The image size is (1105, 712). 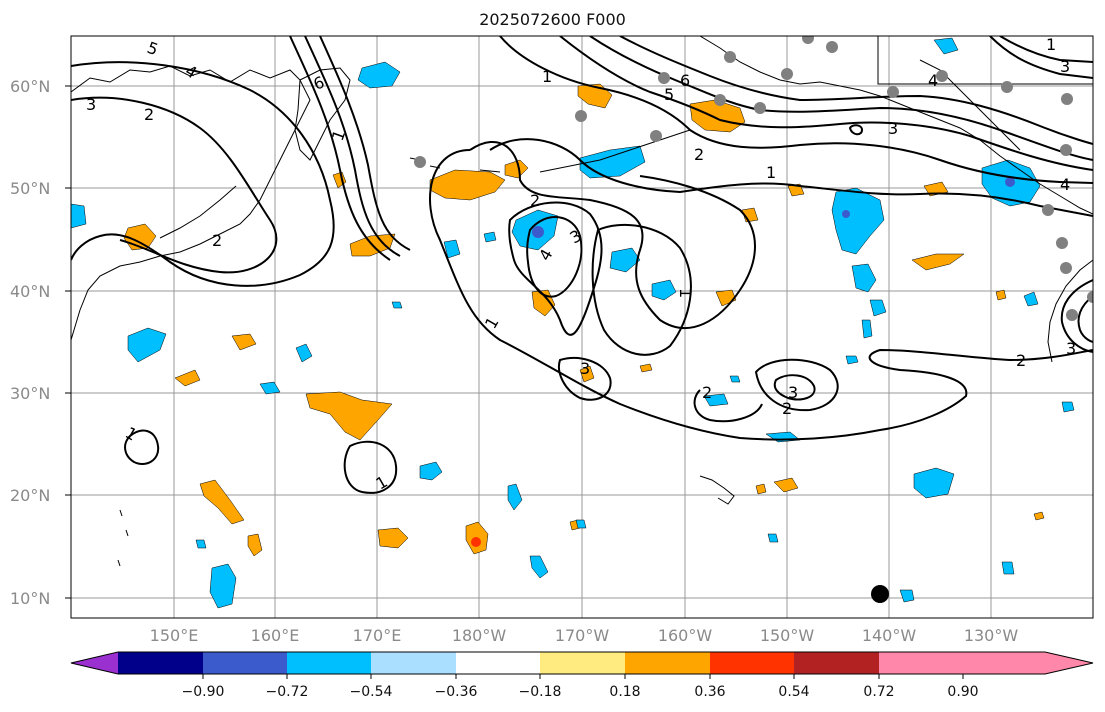 What do you see at coordinates (456, 692) in the screenshot?
I see `colorbar-tick-label: −0.36` at bounding box center [456, 692].